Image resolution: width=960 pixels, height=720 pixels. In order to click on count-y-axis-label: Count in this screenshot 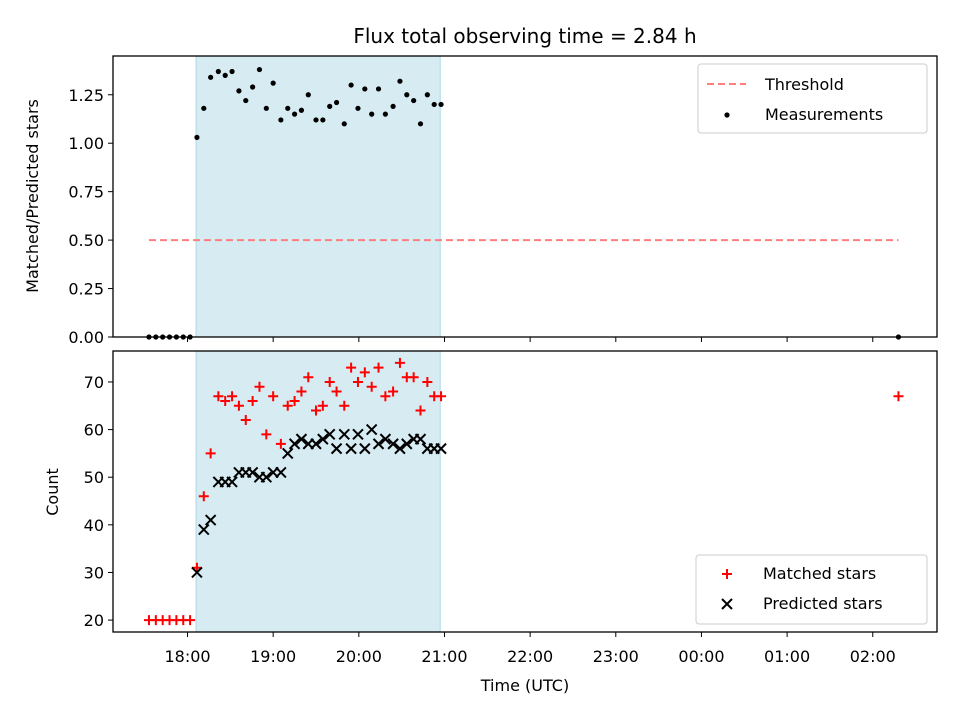, I will do `click(52, 492)`.